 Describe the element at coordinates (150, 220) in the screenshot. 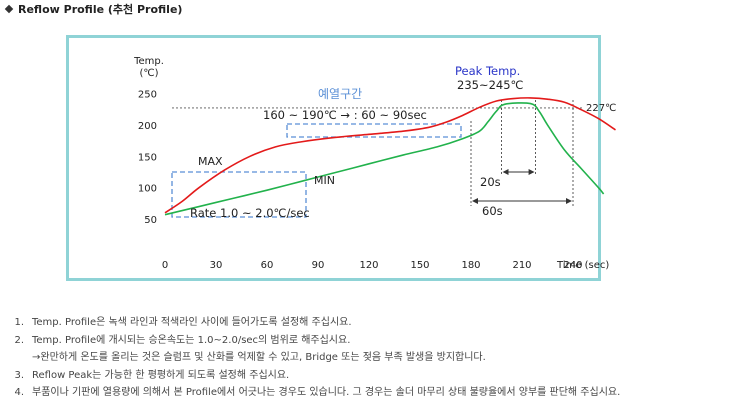

I see `y-tick-label: 50` at that location.